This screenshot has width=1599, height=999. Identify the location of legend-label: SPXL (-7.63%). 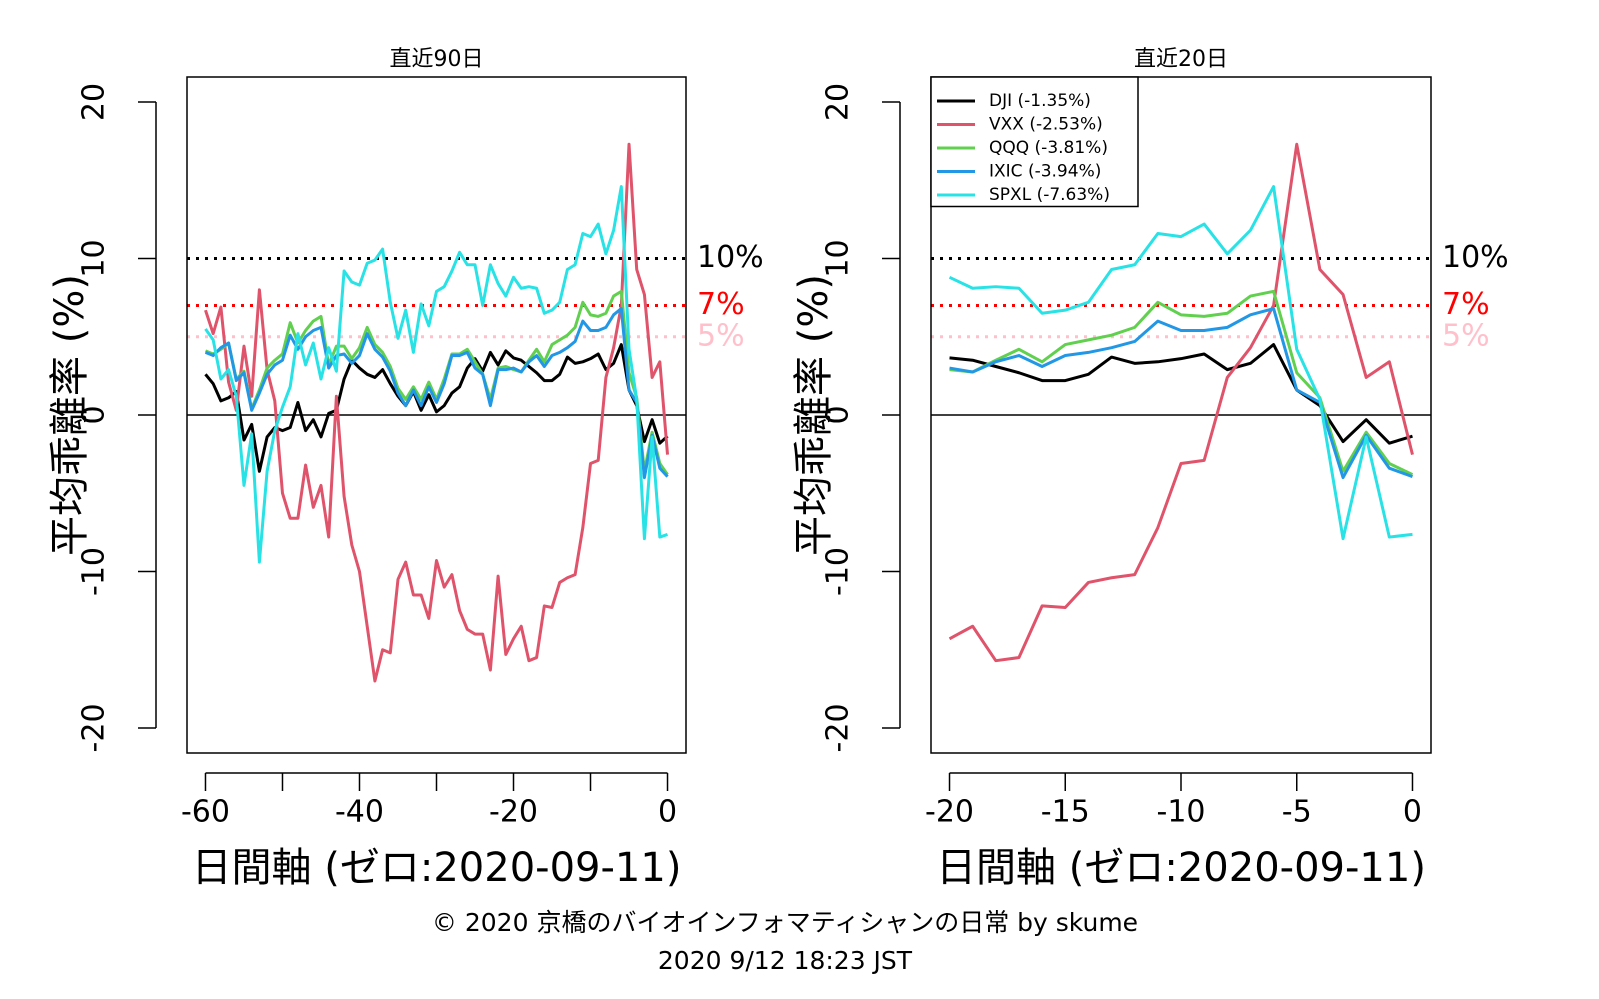
(1049, 195).